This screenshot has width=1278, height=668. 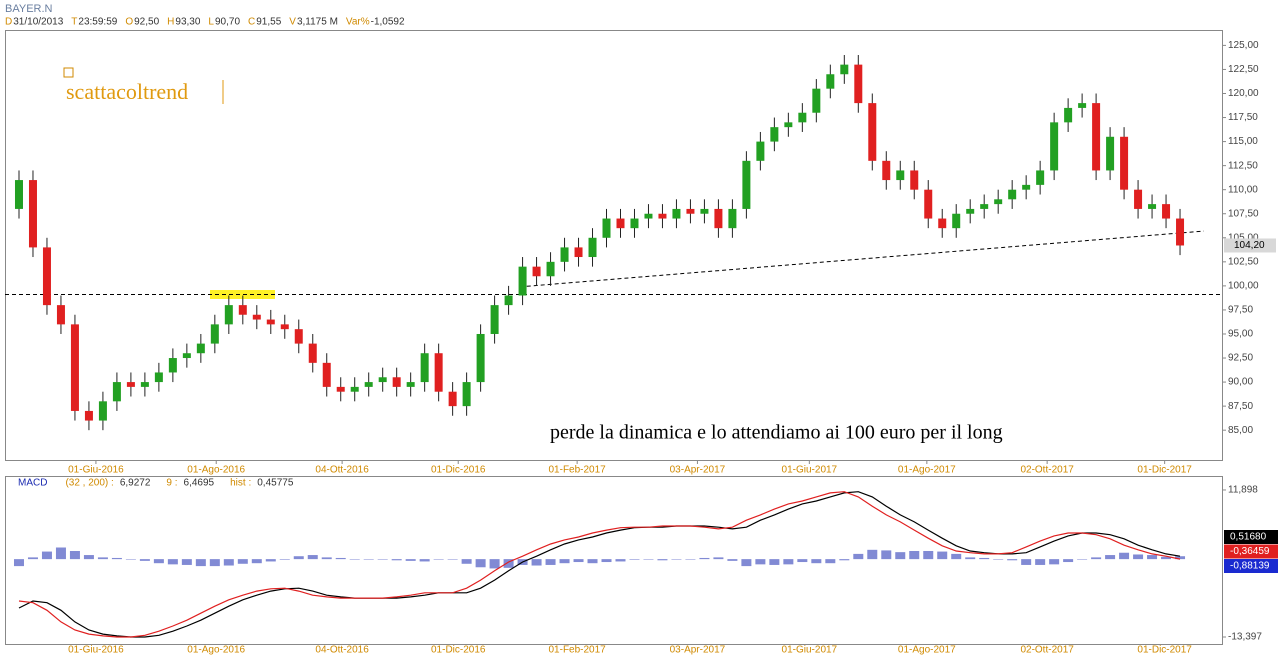 I want to click on field-key: Var%, so click(x=358, y=22).